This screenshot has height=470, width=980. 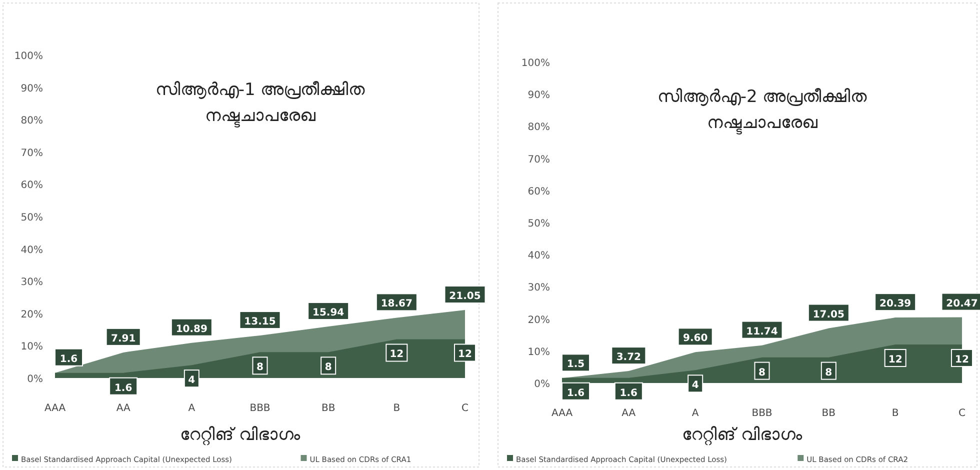 What do you see at coordinates (896, 304) in the screenshot?
I see `data-label: 20.39` at bounding box center [896, 304].